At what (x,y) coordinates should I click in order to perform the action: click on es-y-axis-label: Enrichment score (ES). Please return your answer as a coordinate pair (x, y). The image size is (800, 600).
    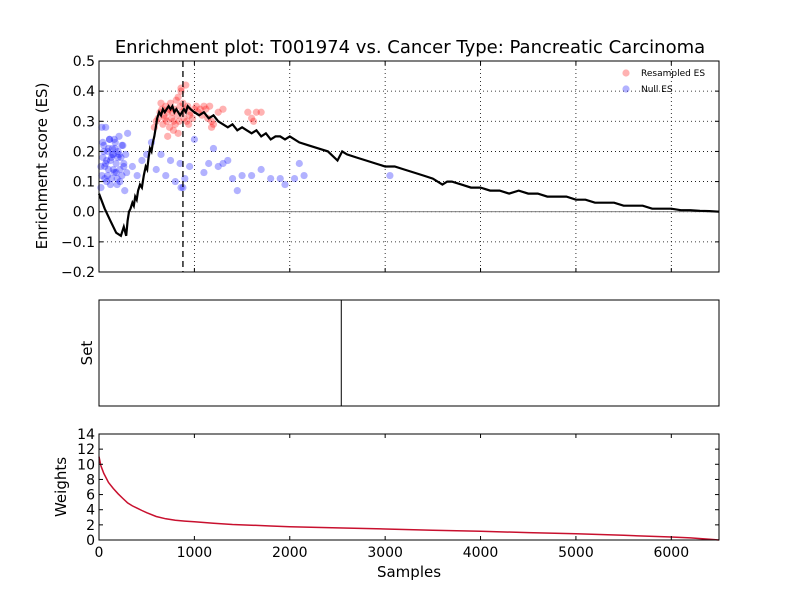
    Looking at the image, I should click on (42, 166).